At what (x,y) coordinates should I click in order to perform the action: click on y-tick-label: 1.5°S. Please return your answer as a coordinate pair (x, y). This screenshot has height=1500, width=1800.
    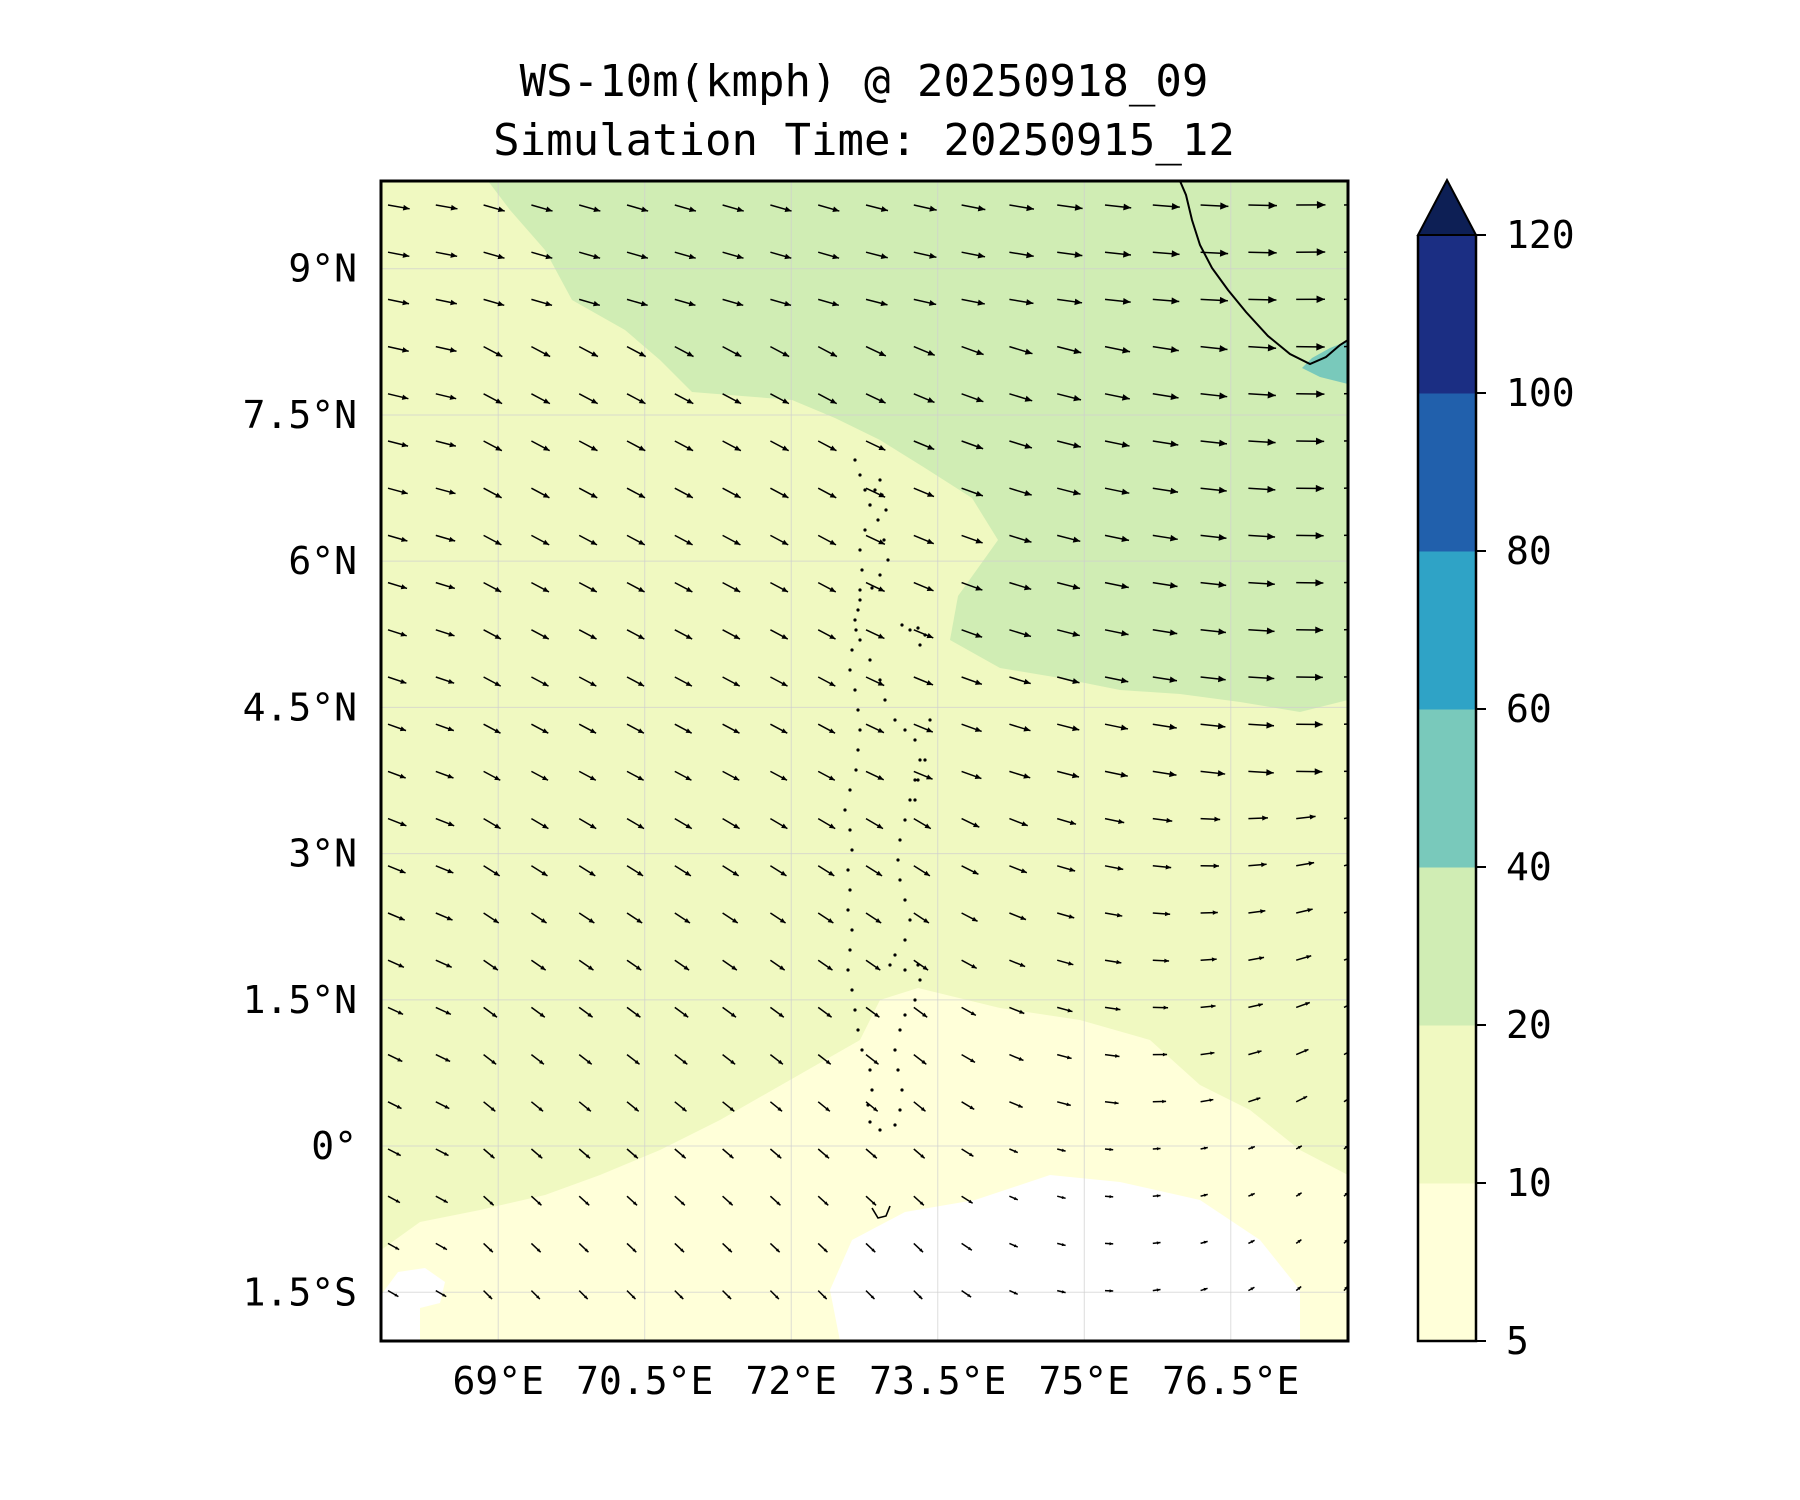
    Looking at the image, I should click on (300, 1292).